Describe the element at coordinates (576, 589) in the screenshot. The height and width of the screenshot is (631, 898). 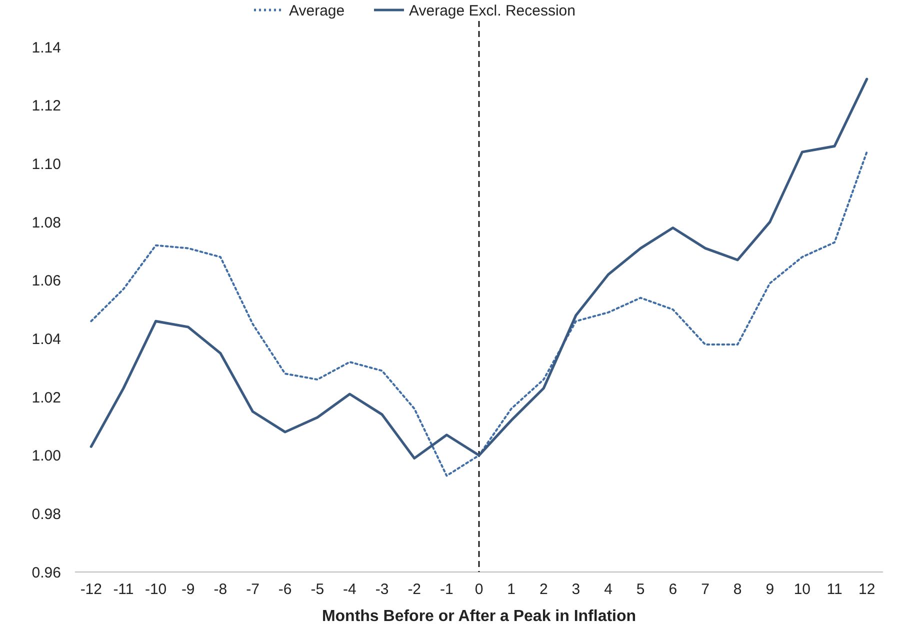
I see `x-tick-label: 3` at that location.